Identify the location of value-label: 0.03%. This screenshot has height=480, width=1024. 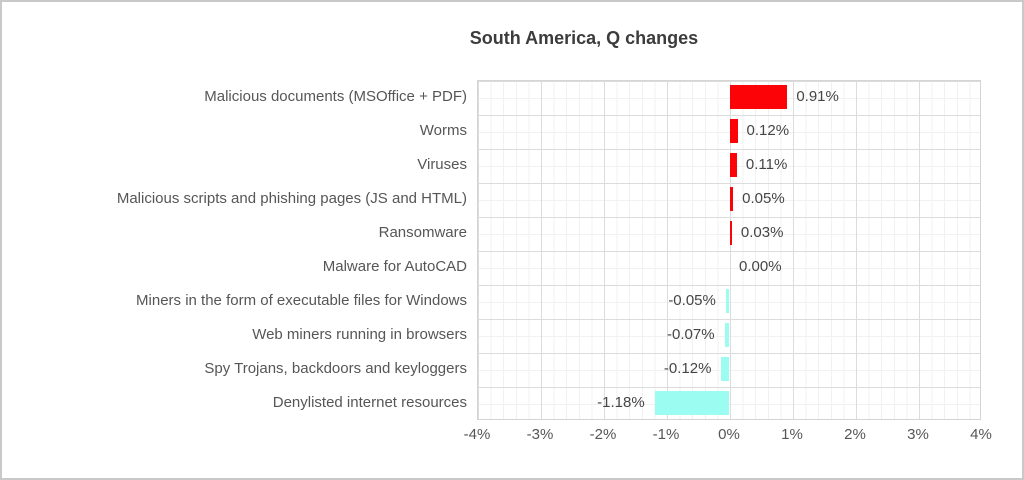
(762, 232).